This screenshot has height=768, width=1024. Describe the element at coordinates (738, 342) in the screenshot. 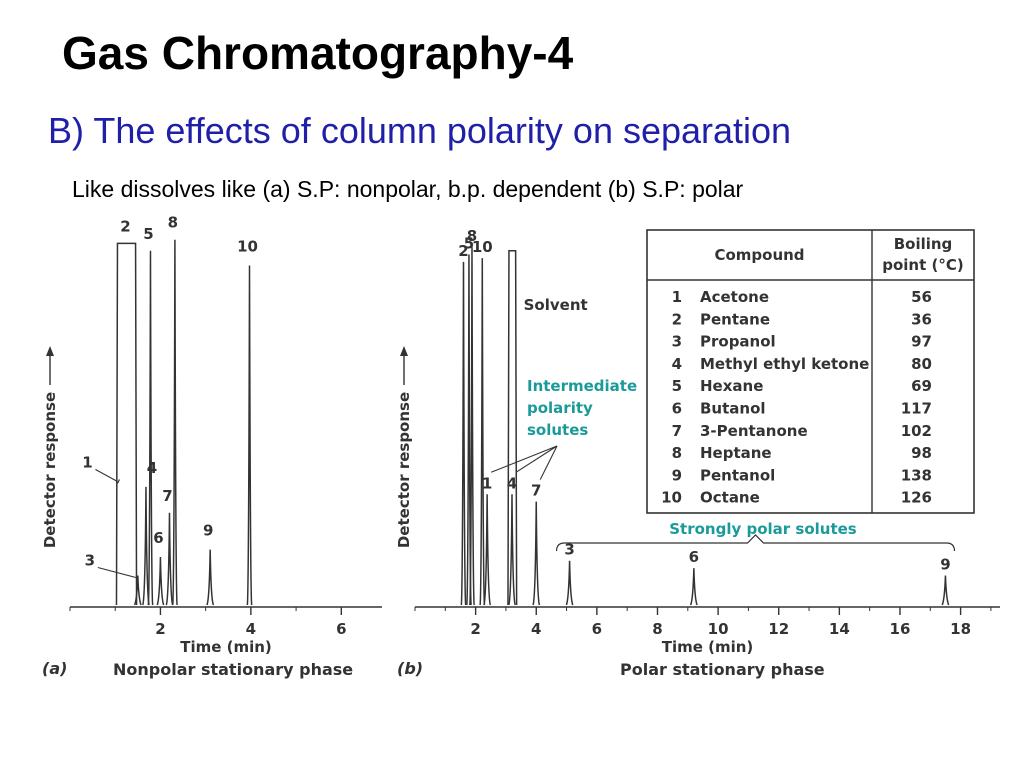

I see `table-cell-compound: Propanol` at that location.